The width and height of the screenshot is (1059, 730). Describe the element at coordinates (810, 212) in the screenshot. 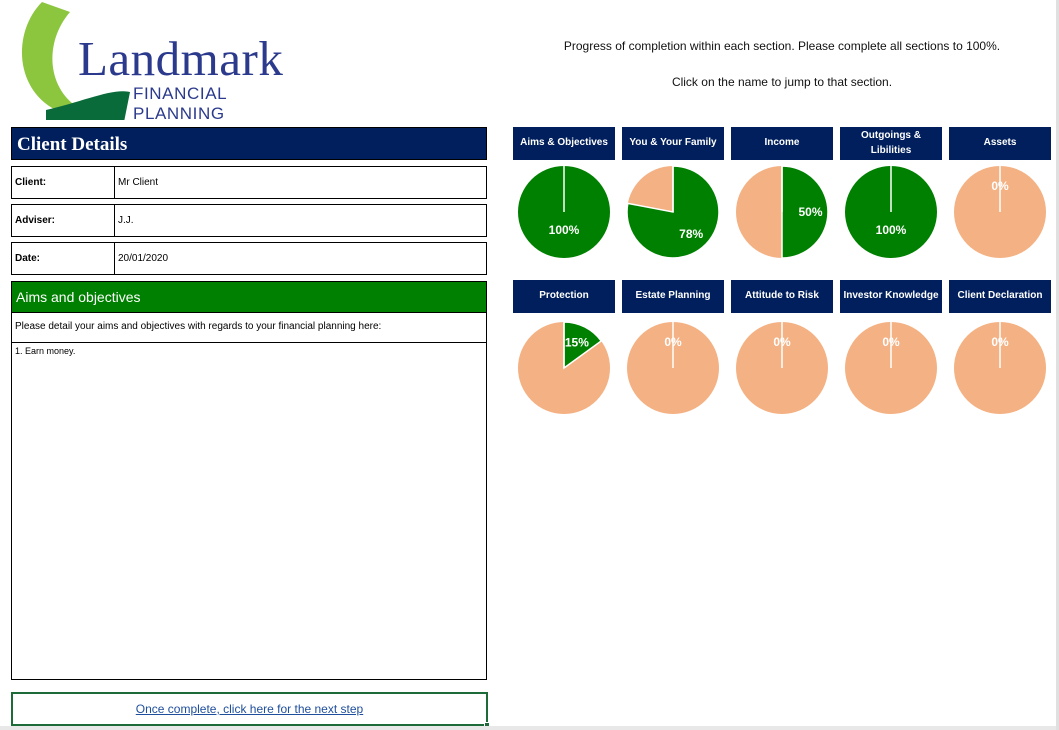

I see `pie-percent-label: 50%` at that location.